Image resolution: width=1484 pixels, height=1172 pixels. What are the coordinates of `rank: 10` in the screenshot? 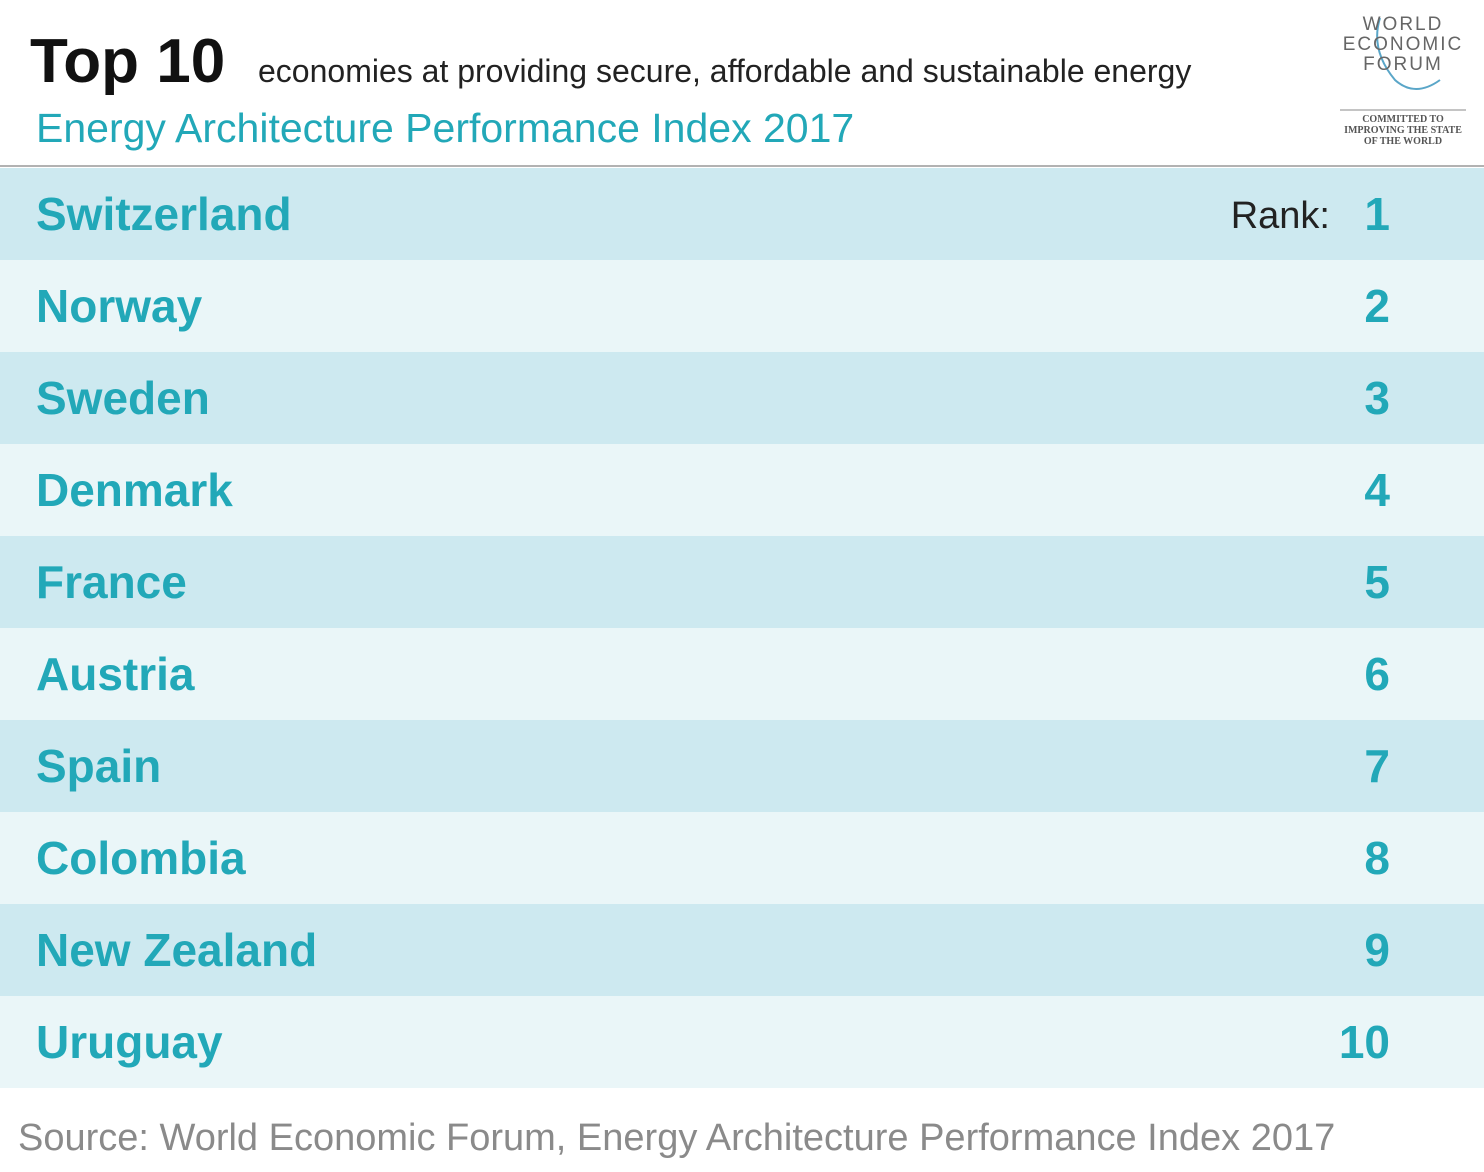 It's located at (1364, 1042).